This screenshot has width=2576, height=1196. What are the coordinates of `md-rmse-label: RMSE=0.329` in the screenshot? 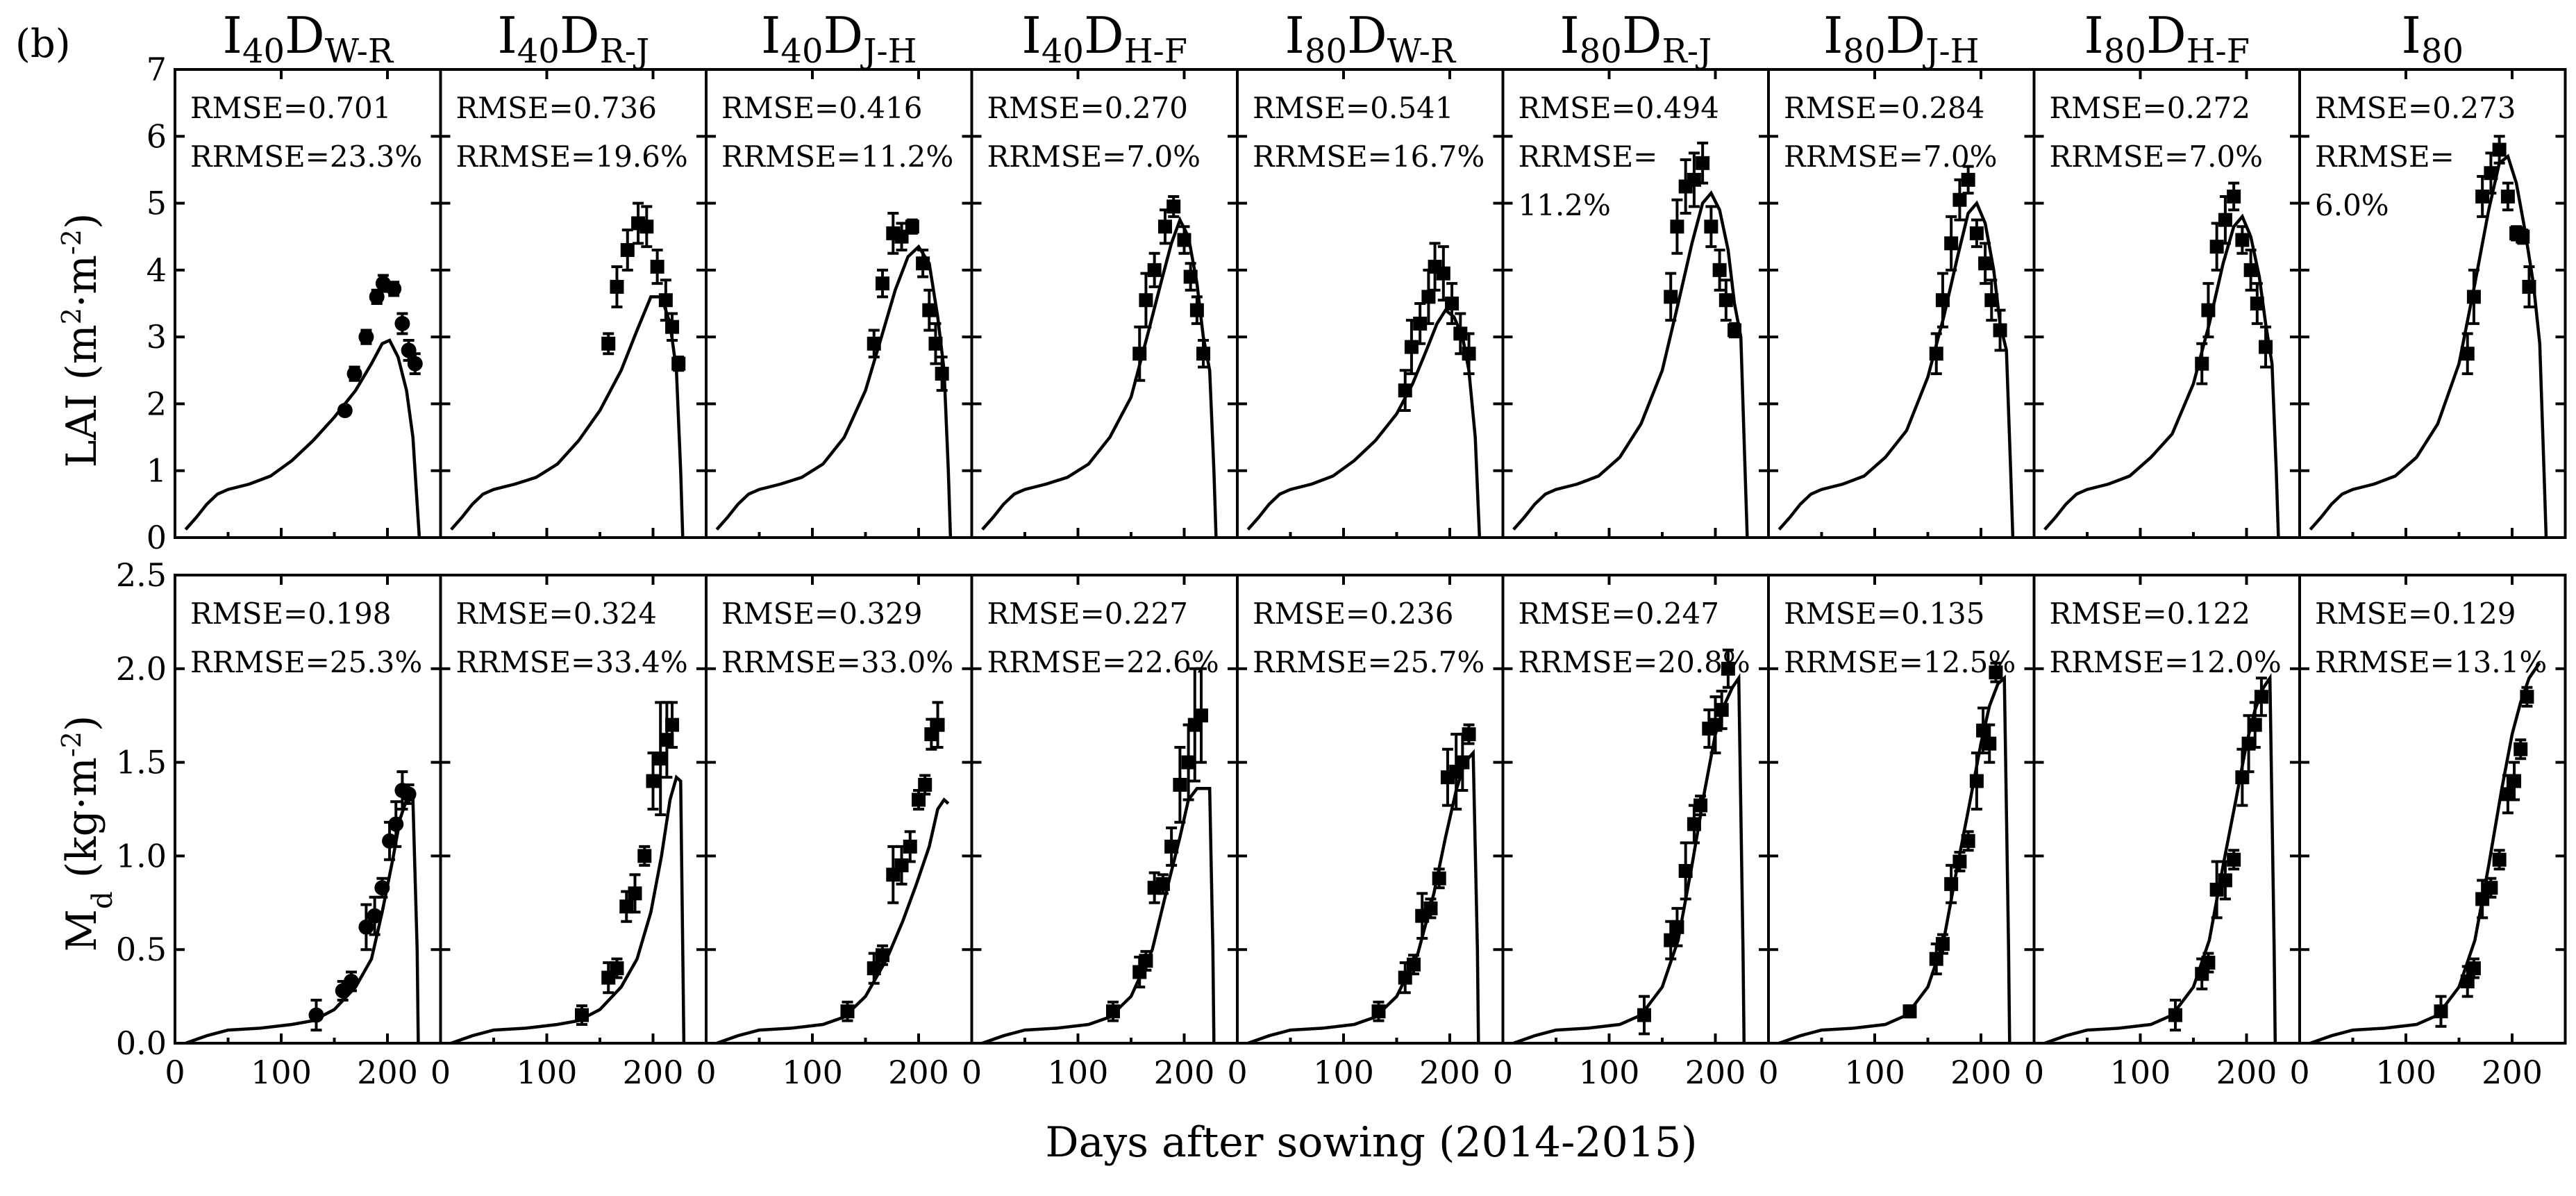 It's located at (822, 614).